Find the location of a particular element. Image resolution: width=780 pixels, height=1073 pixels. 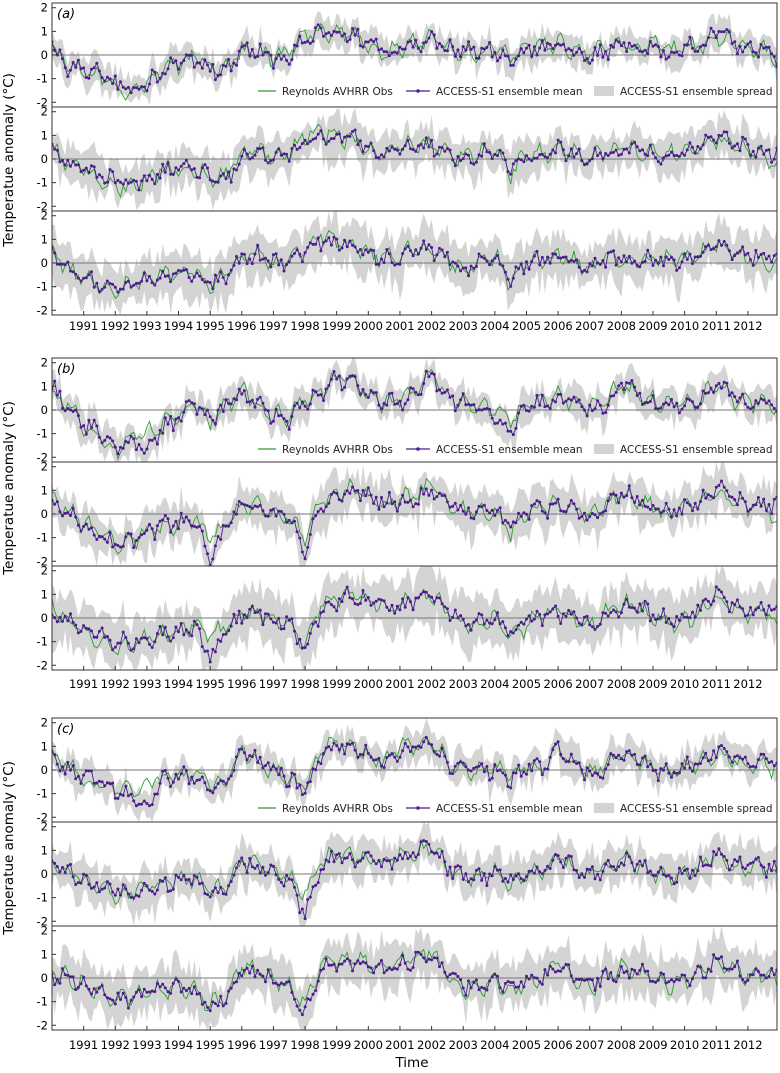

series-reynolds-obs is located at coordinates (414, 516).